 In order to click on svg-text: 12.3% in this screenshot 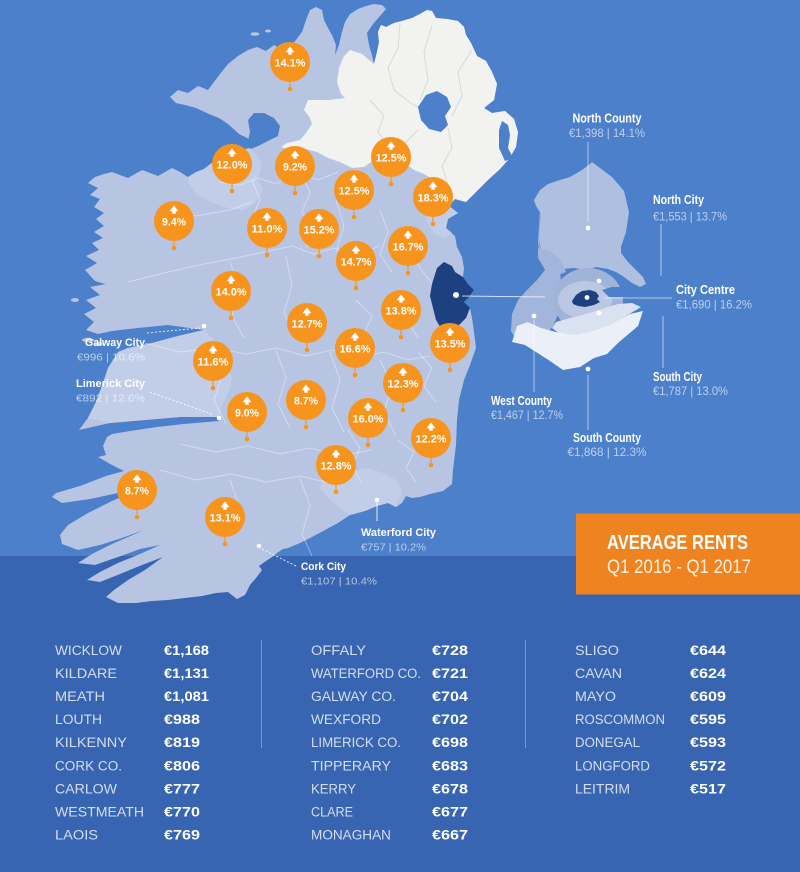, I will do `click(403, 385)`.